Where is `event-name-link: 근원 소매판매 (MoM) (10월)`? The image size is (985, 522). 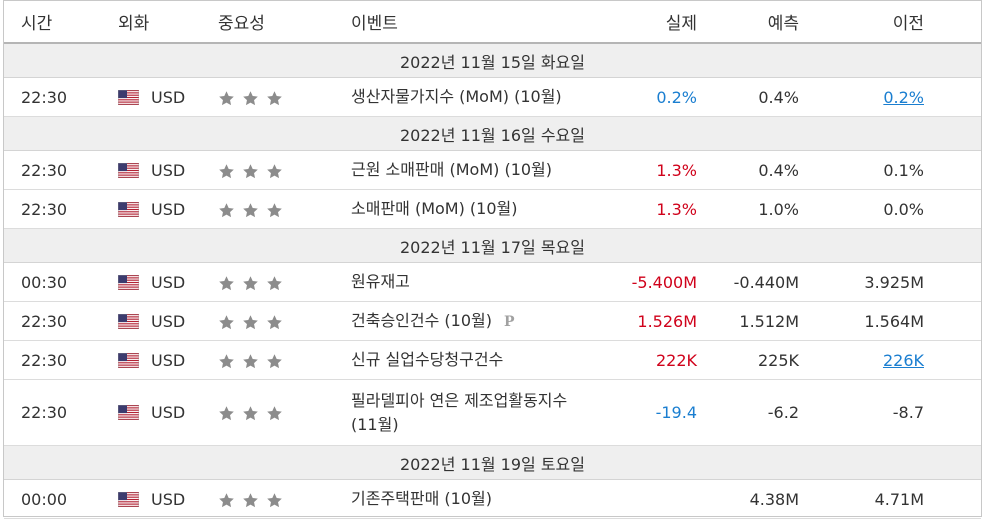
event-name-link: 근원 소매판매 (MoM) (10월) is located at coordinates (452, 169).